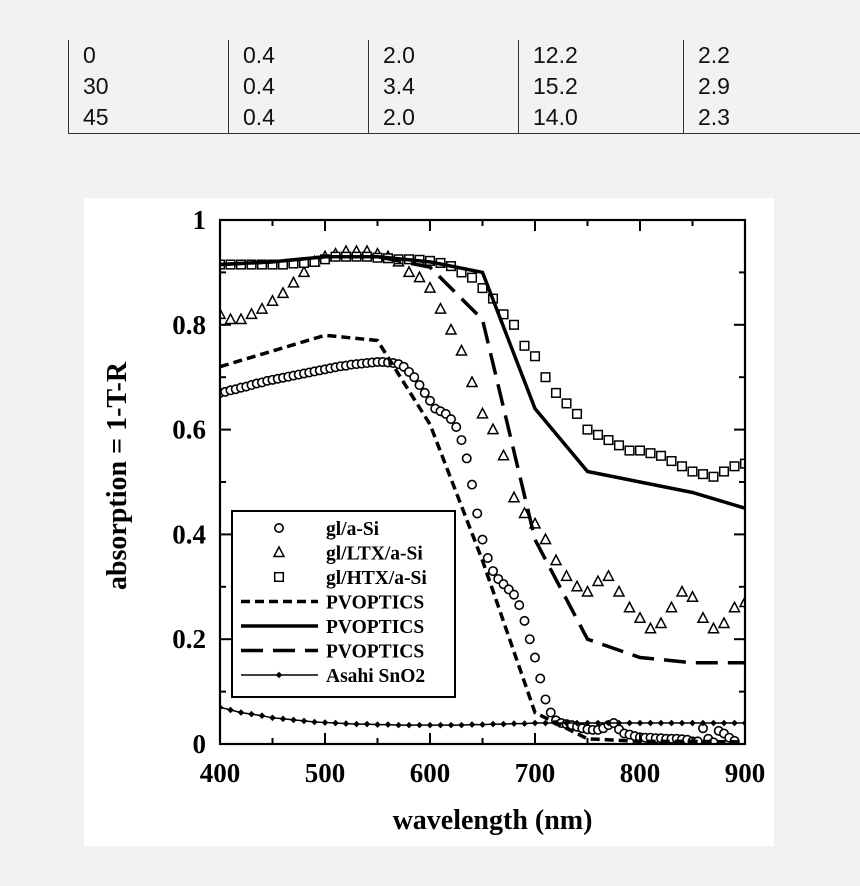 This screenshot has height=886, width=860. Describe the element at coordinates (464, 118) in the screenshot. I see `table-row: 45 0.4 2.0 14.0 2.3` at that location.